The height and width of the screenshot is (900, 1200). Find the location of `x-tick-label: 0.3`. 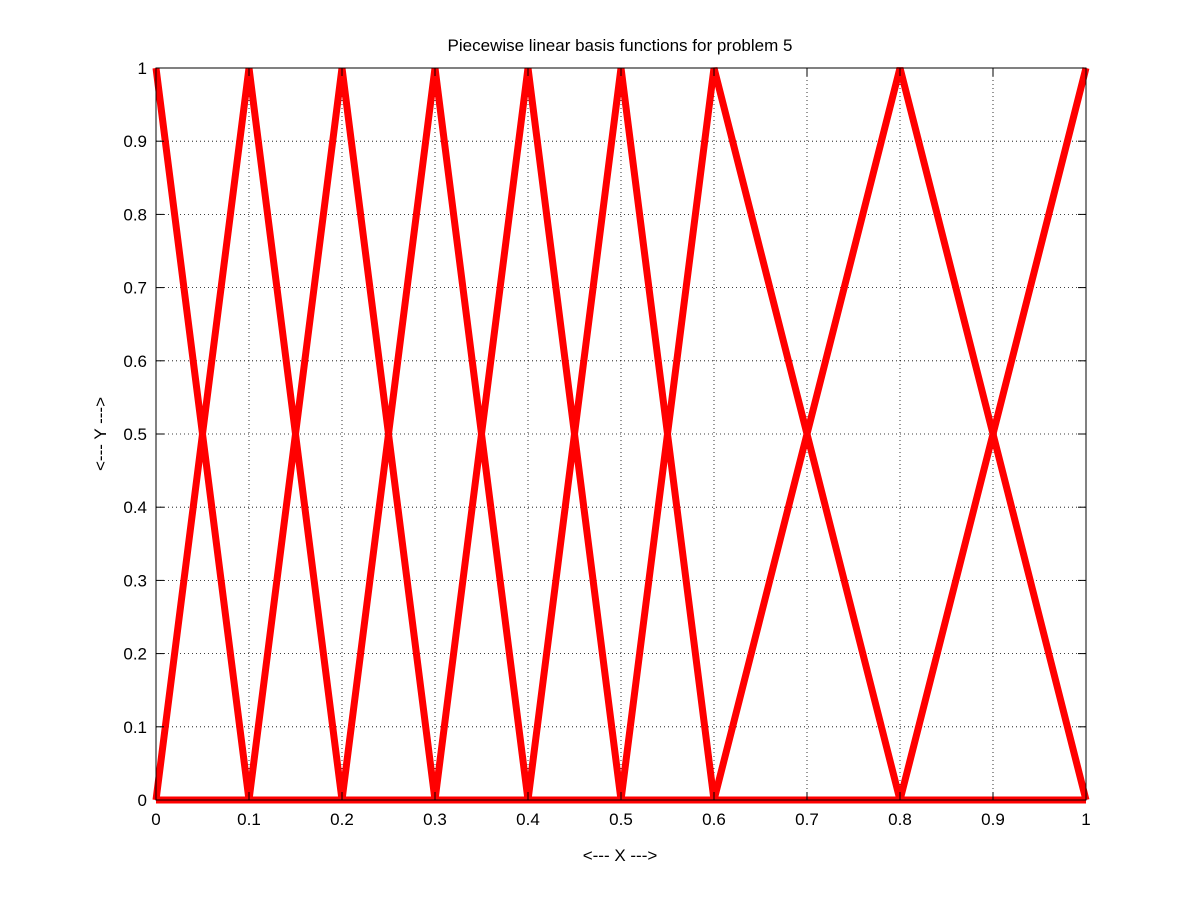

x-tick-label: 0.3 is located at coordinates (435, 819).